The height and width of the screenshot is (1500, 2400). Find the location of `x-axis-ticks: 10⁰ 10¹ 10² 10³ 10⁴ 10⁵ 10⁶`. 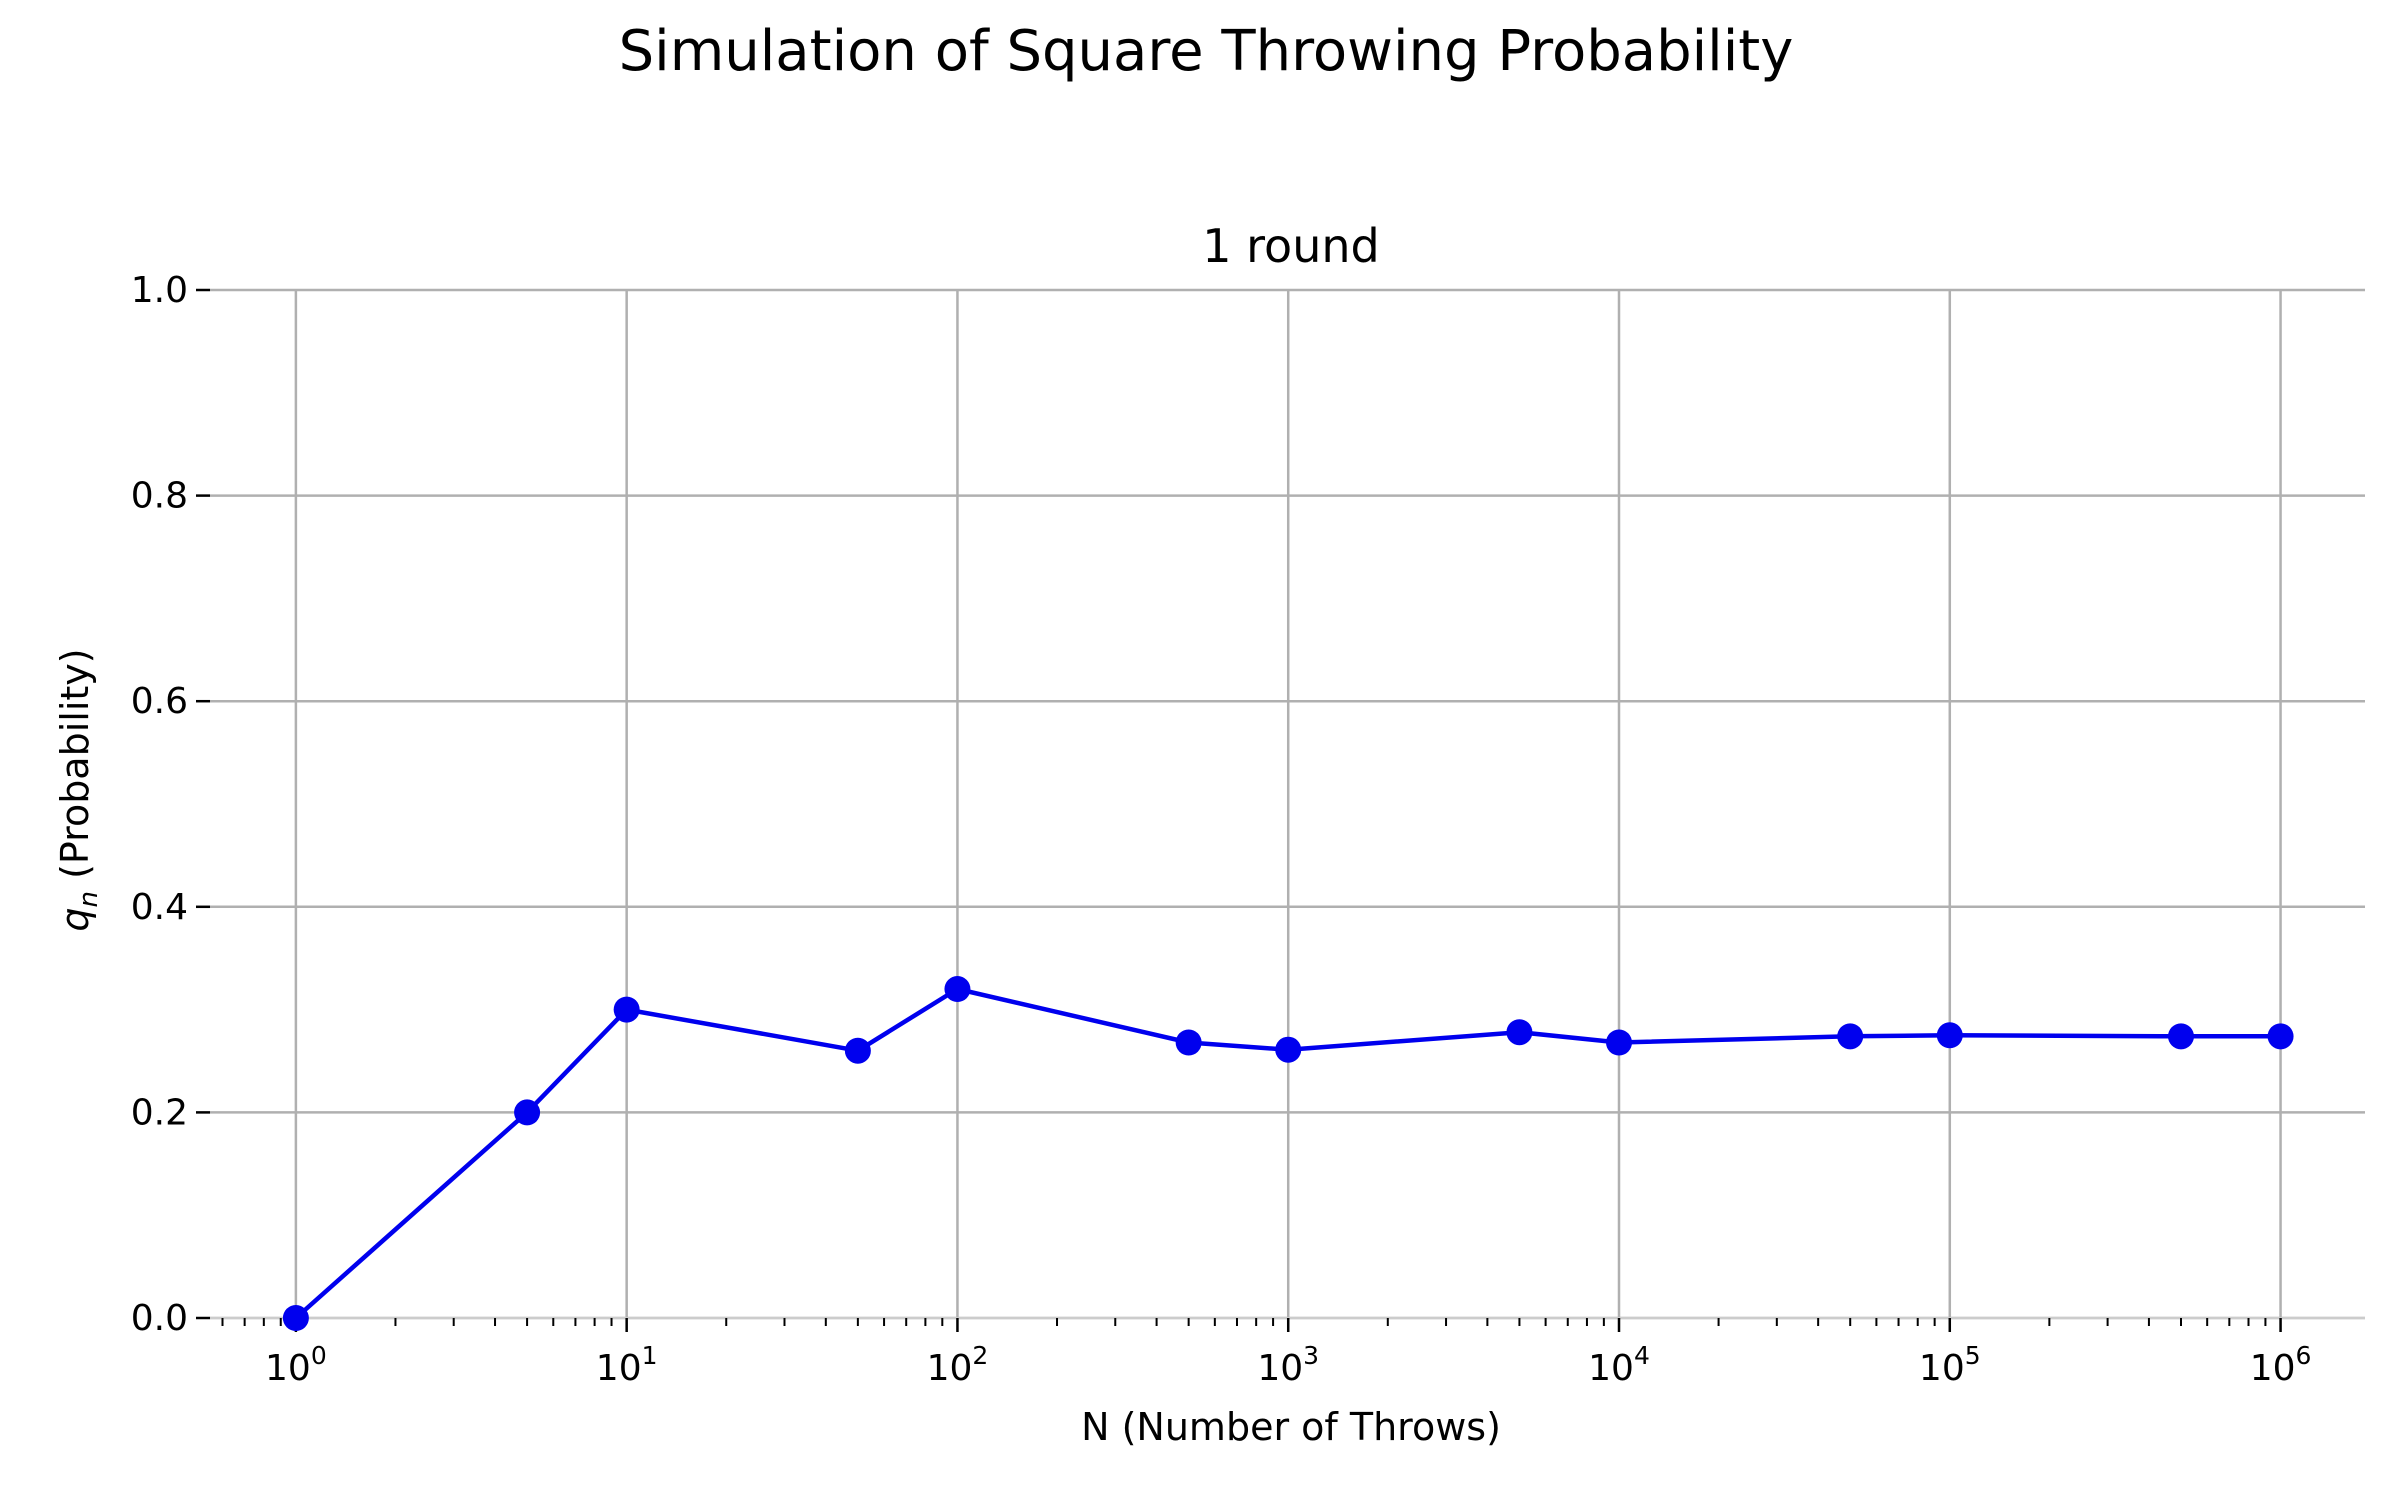

x-axis-ticks: 10⁰ 10¹ 10² 10³ 10⁴ 10⁵ 10⁶ is located at coordinates (1288, 1353).